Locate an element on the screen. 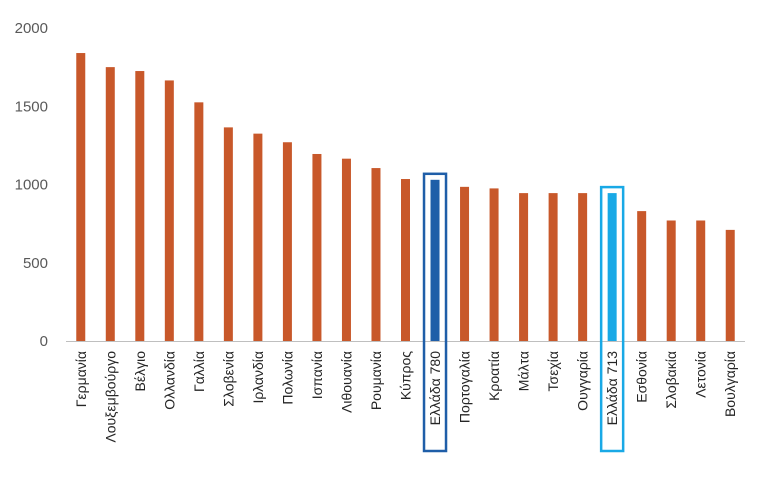 The height and width of the screenshot is (498, 769). x-tick-label: Βουλγαρία is located at coordinates (730, 384).